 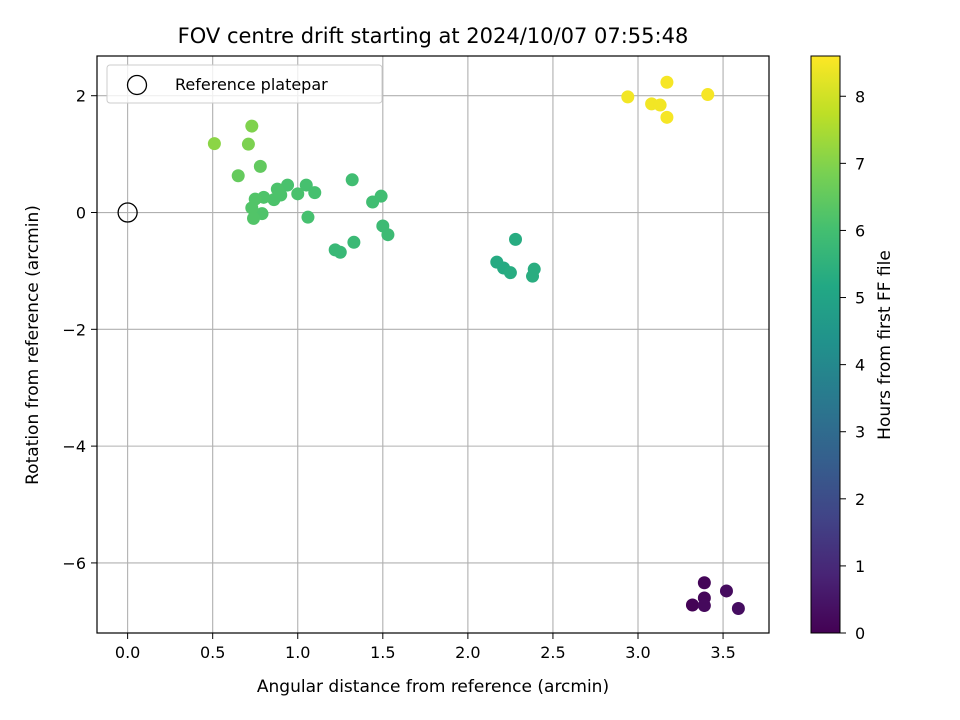 What do you see at coordinates (297, 652) in the screenshot?
I see `x-tick-label: 1.0` at bounding box center [297, 652].